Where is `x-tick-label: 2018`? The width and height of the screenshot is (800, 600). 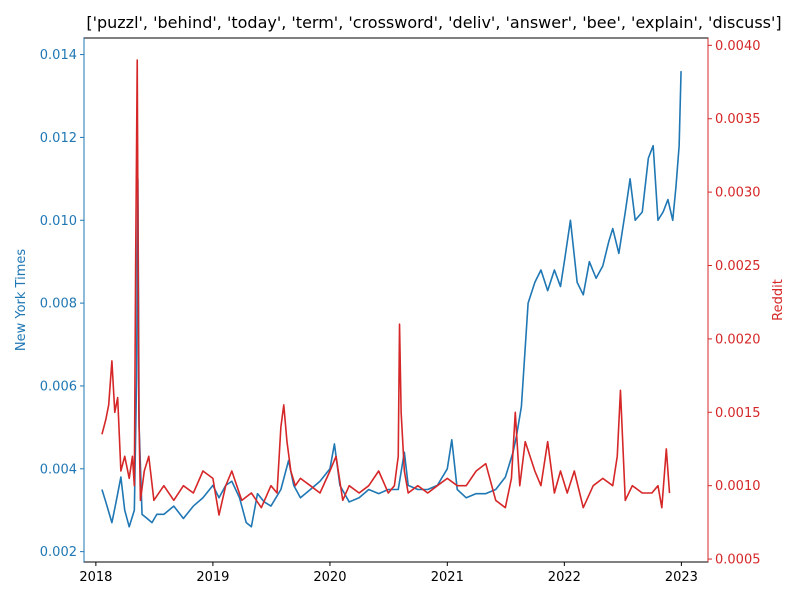
x-tick-label: 2018 is located at coordinates (95, 577).